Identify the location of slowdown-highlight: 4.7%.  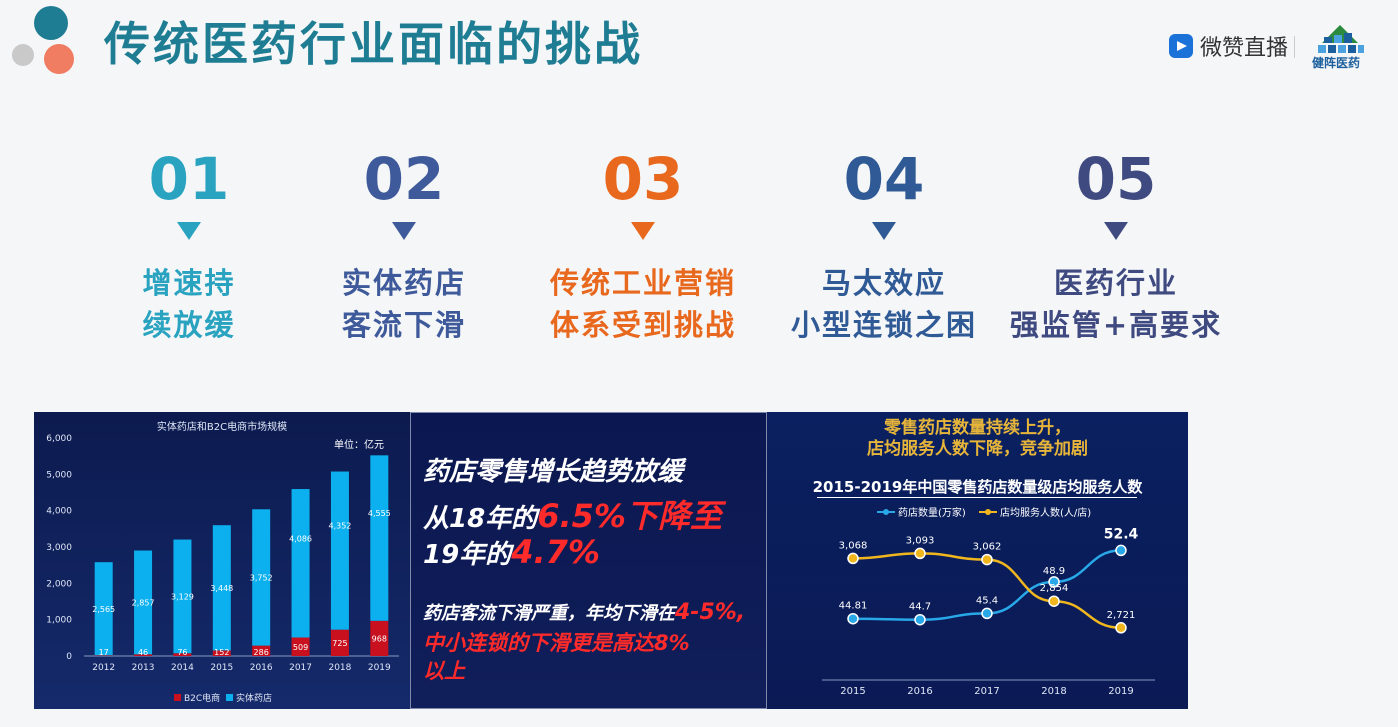
(555, 552).